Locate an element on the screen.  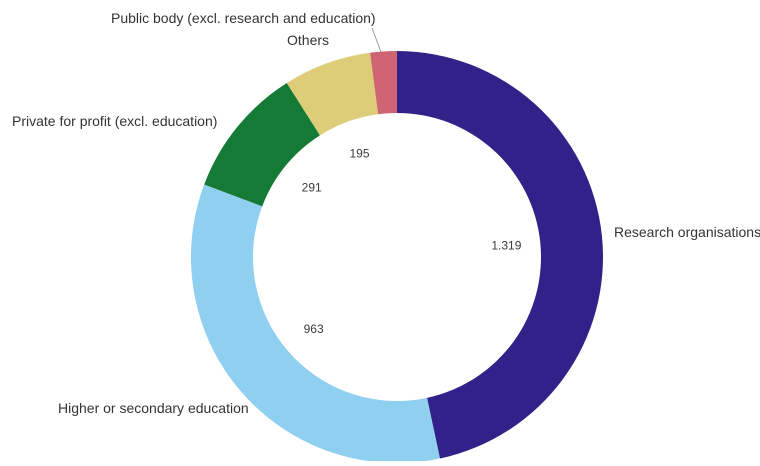
value-label-higher-or-secondary-education: 963 is located at coordinates (314, 329).